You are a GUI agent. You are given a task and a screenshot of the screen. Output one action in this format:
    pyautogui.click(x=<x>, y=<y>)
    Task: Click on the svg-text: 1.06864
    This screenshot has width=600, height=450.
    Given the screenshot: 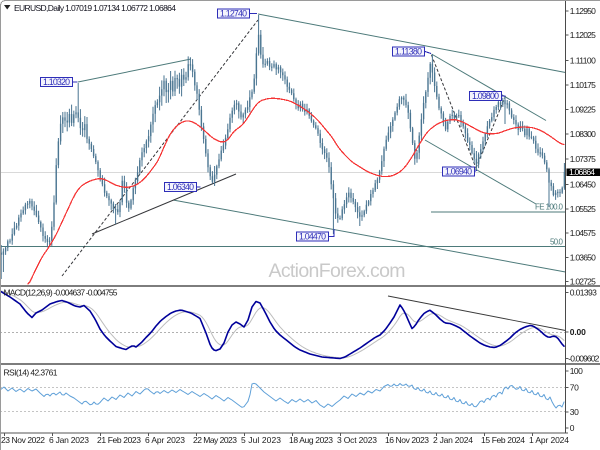 What is the action you would take?
    pyautogui.click(x=582, y=172)
    